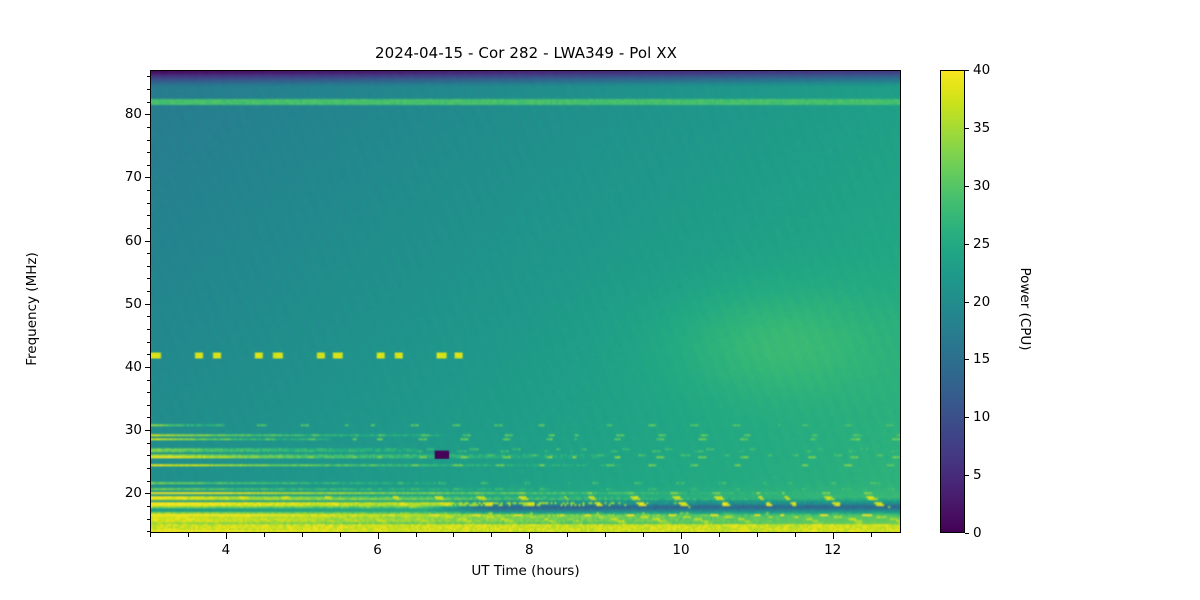 The width and height of the screenshot is (1200, 600). Describe the element at coordinates (982, 127) in the screenshot. I see `colorbar-tick-label: 35` at that location.